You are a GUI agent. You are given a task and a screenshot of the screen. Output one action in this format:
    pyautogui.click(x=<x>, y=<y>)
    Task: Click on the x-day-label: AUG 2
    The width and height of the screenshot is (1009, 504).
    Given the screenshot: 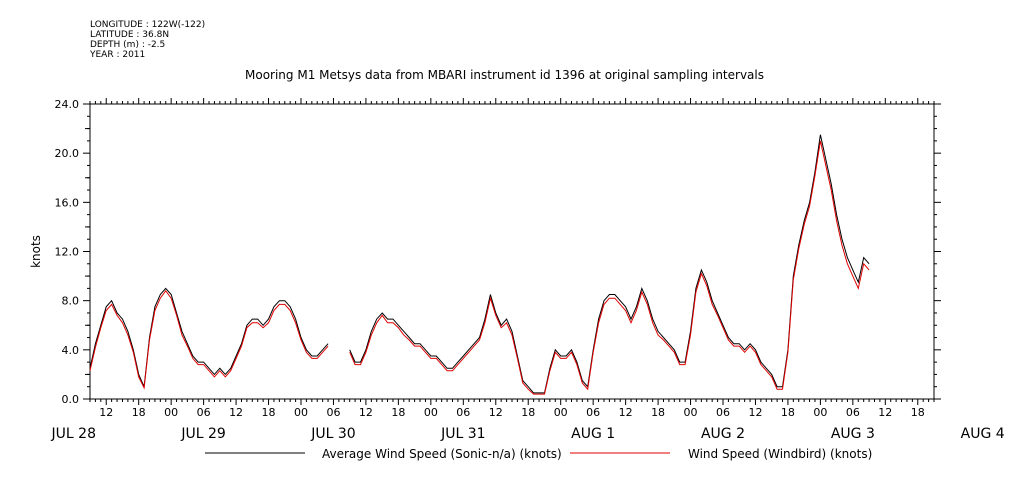 What is the action you would take?
    pyautogui.click(x=723, y=434)
    